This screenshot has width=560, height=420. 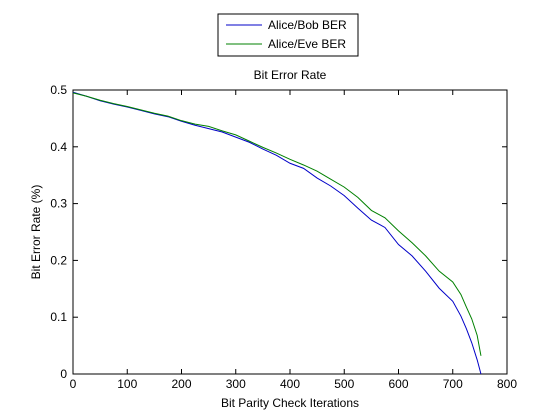 I want to click on x-tick-label: 300, so click(x=236, y=384).